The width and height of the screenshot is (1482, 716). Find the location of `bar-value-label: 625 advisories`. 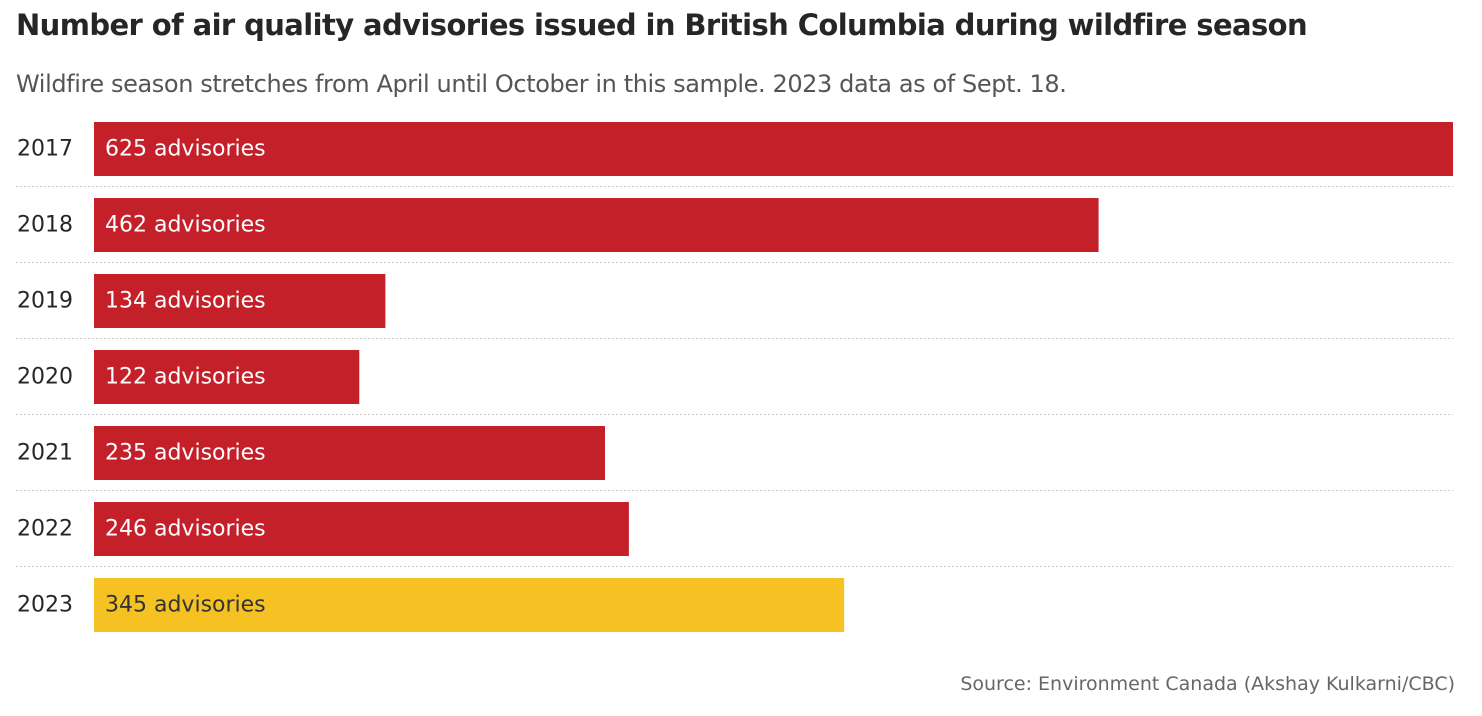

bar-value-label: 625 advisories is located at coordinates (185, 149).